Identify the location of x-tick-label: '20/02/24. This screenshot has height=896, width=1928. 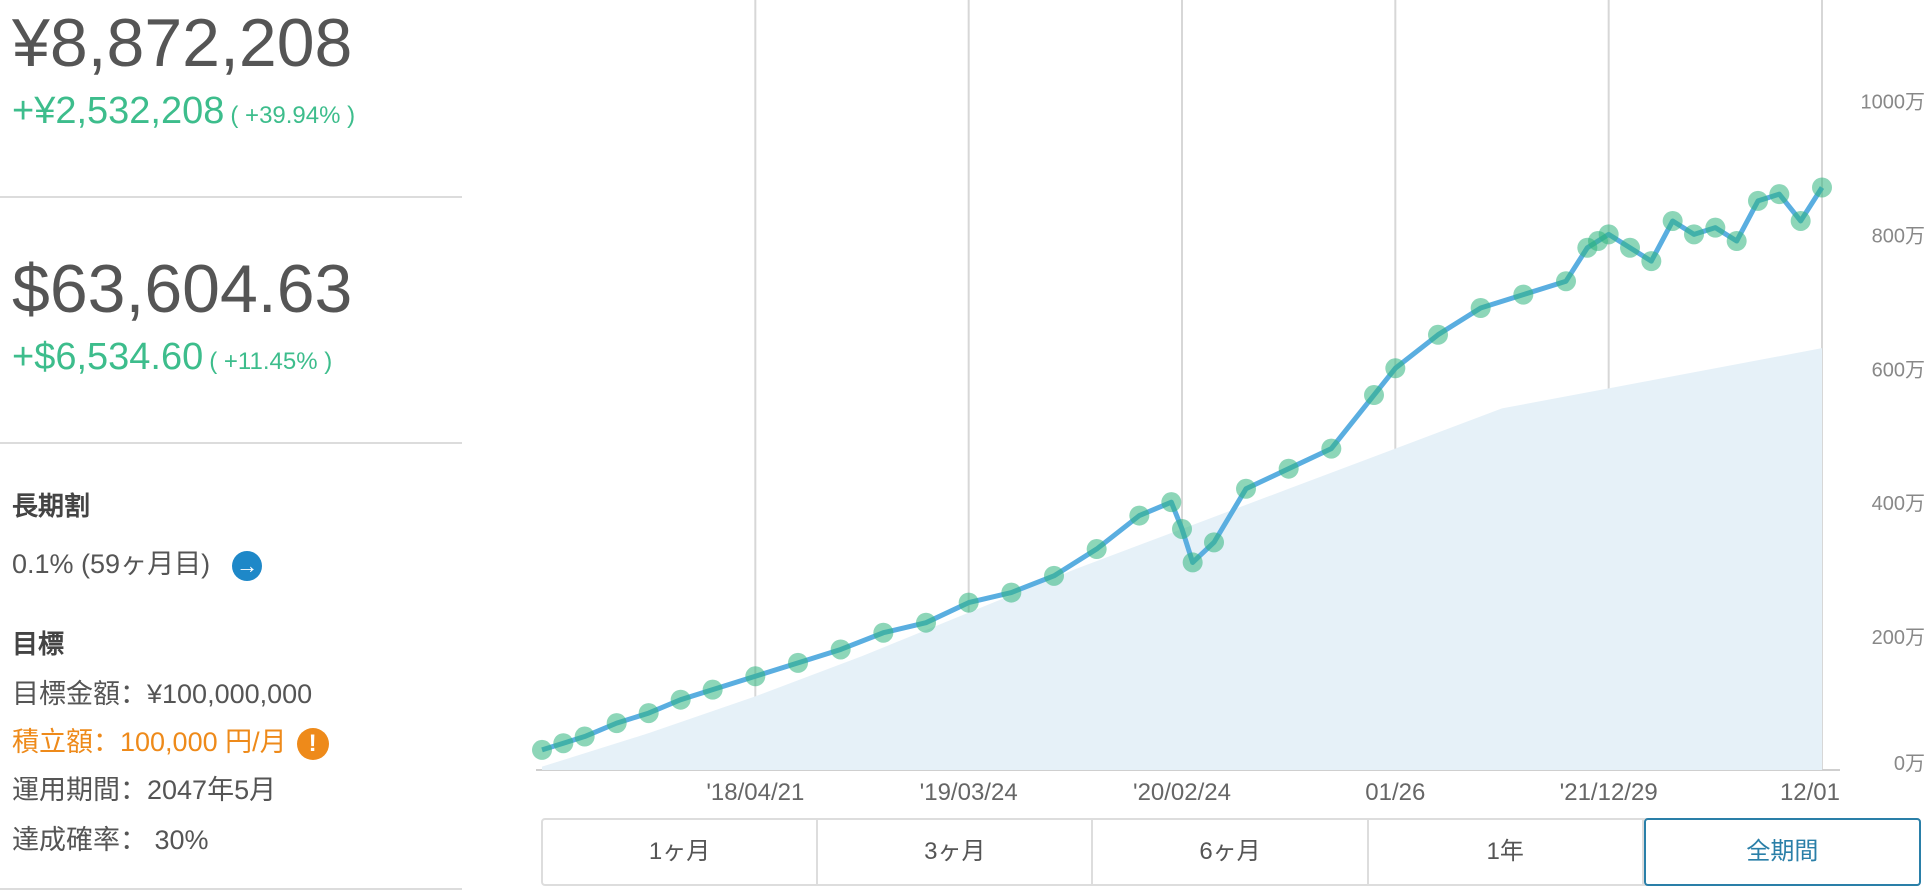
(1182, 789).